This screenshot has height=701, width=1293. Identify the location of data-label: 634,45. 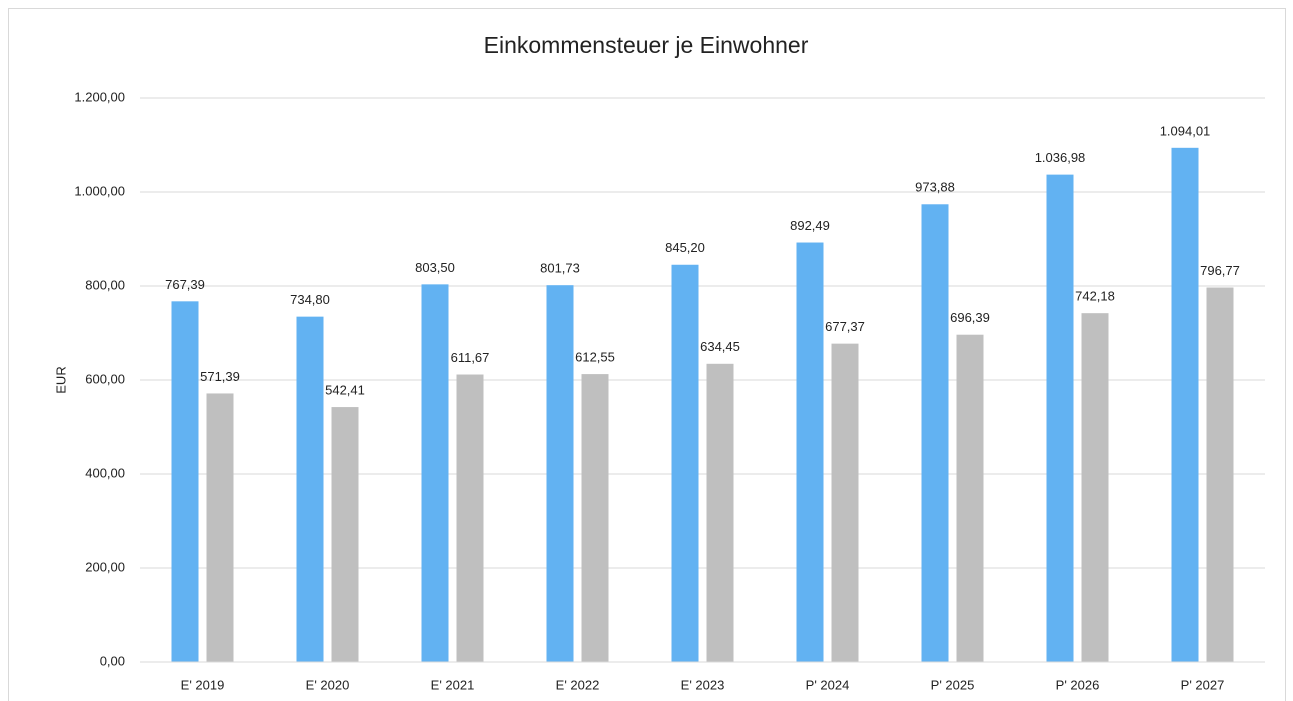
(720, 346).